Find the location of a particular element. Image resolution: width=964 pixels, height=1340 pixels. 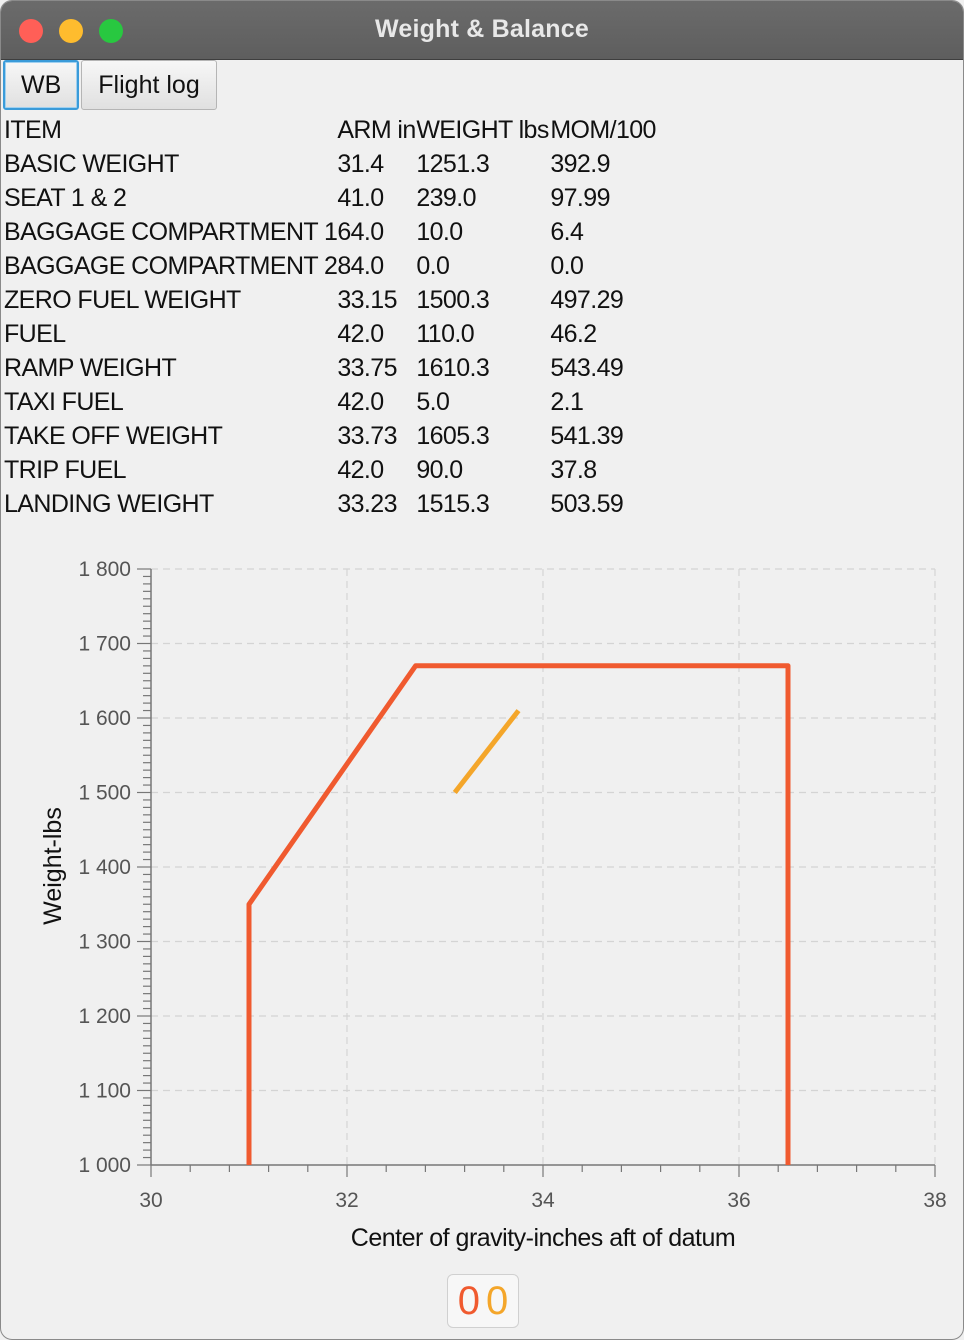

cell-moment: 97.99 is located at coordinates (580, 198).